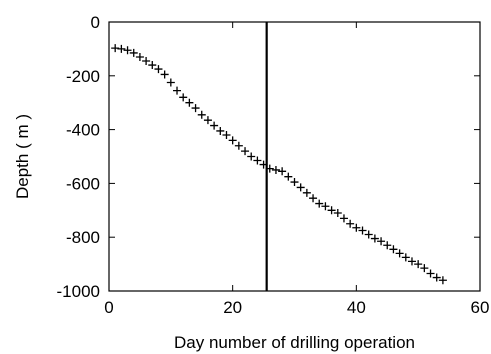  Describe the element at coordinates (22, 156) in the screenshot. I see `y-axis-title: Depth ( m )` at that location.